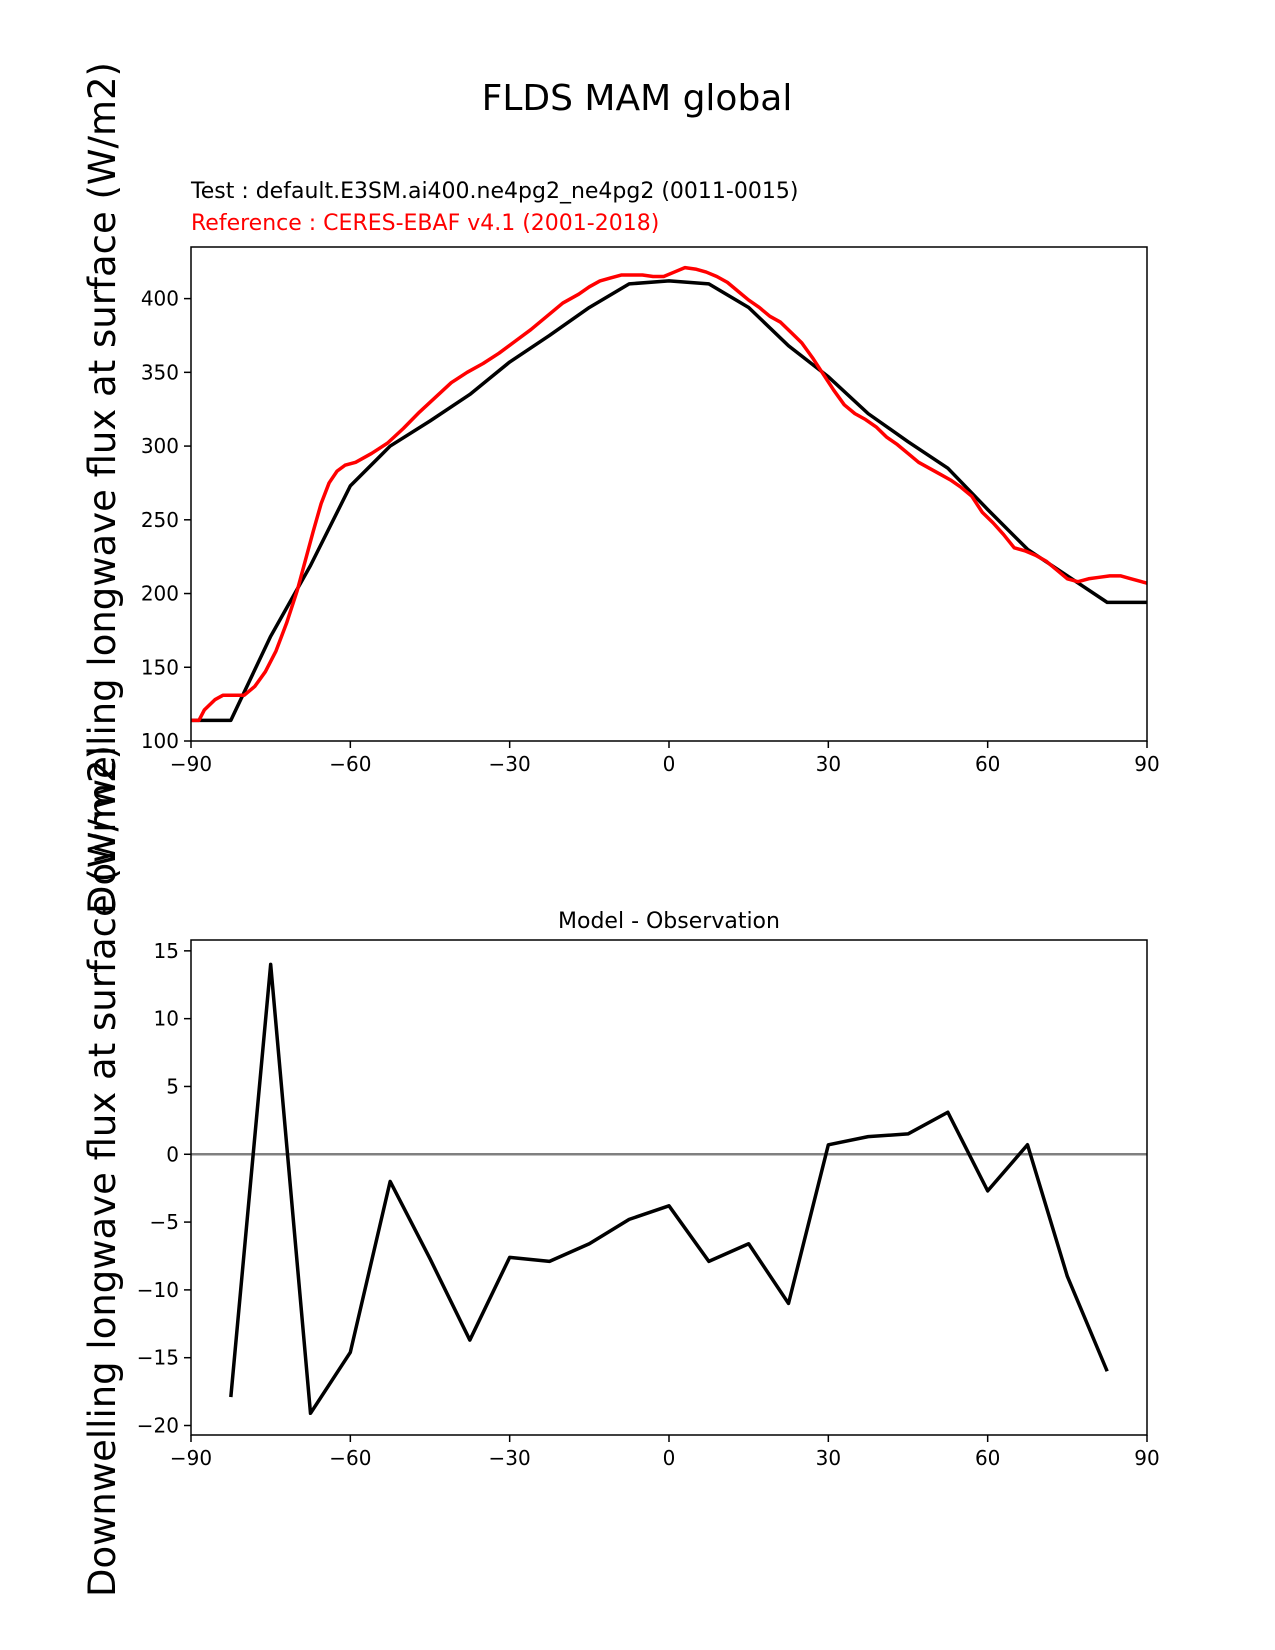  What do you see at coordinates (160, 741) in the screenshot?
I see `y-tick-label: 100` at bounding box center [160, 741].